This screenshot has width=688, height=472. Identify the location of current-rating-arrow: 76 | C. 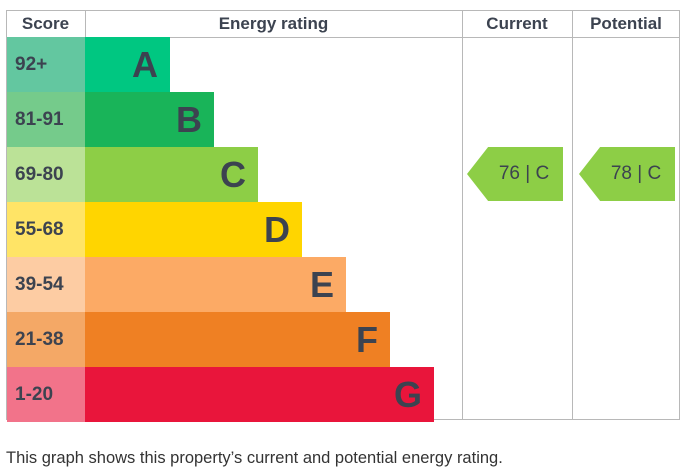
(515, 174).